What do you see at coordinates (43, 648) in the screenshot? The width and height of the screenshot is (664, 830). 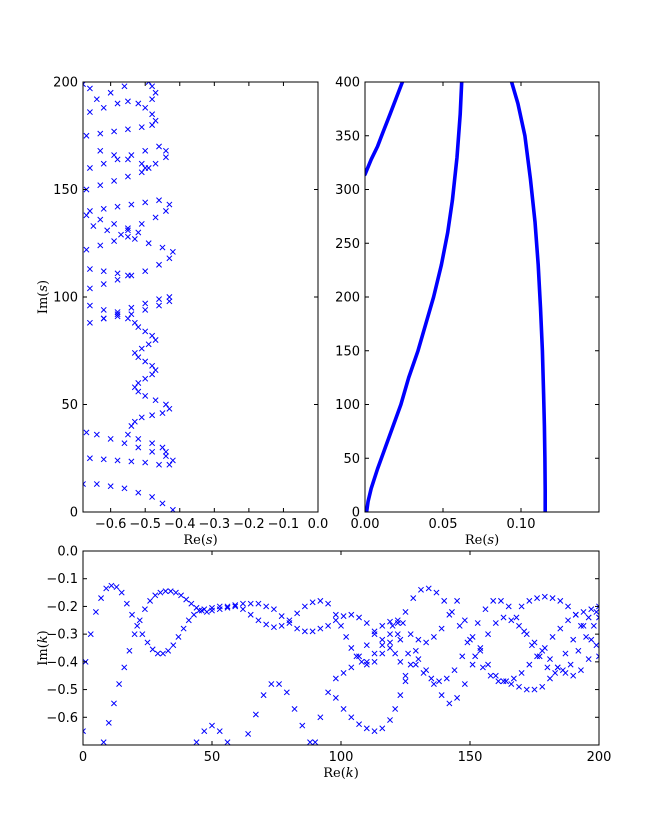 I see `y-axis-label: Im(k)` at bounding box center [43, 648].